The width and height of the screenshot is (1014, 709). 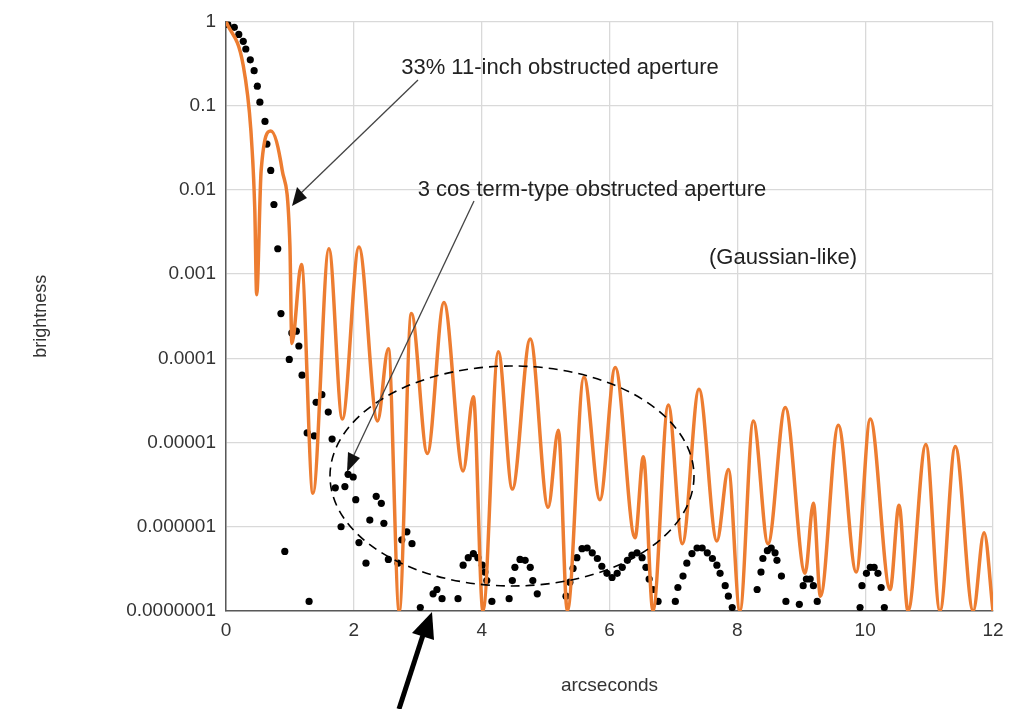 What do you see at coordinates (39, 316) in the screenshot?
I see `y-axis-title: brightness` at bounding box center [39, 316].